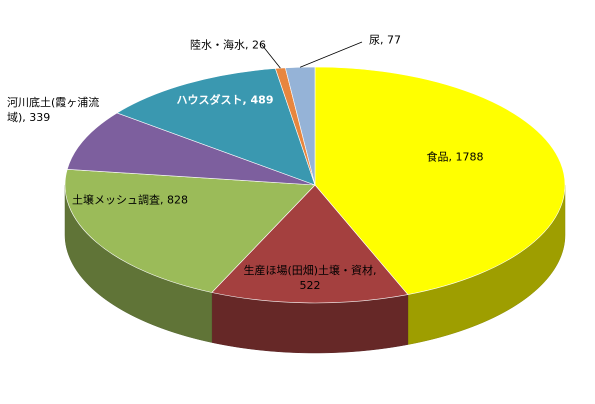  I want to click on data-label: 陸水・海水, 26, so click(228, 45).